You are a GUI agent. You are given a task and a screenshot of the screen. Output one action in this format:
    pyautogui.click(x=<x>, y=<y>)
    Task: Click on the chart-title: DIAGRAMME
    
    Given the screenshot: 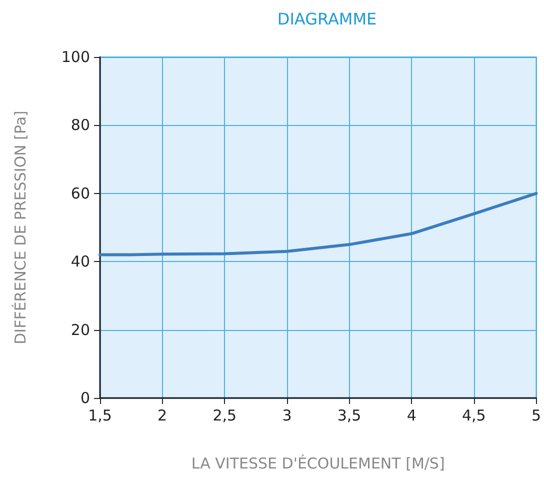 What is the action you would take?
    pyautogui.click(x=327, y=19)
    